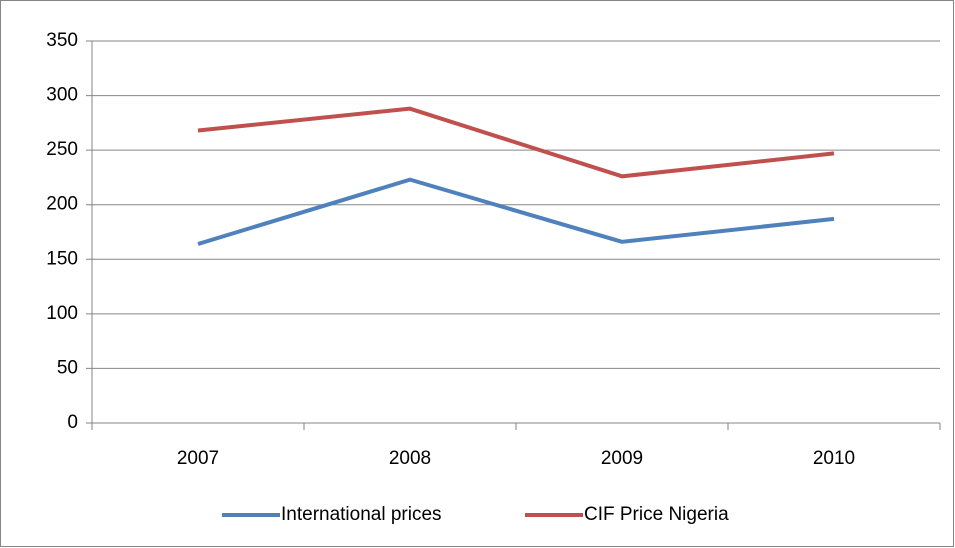 Image resolution: width=955 pixels, height=548 pixels. I want to click on y-tick-label: 100, so click(62, 313).